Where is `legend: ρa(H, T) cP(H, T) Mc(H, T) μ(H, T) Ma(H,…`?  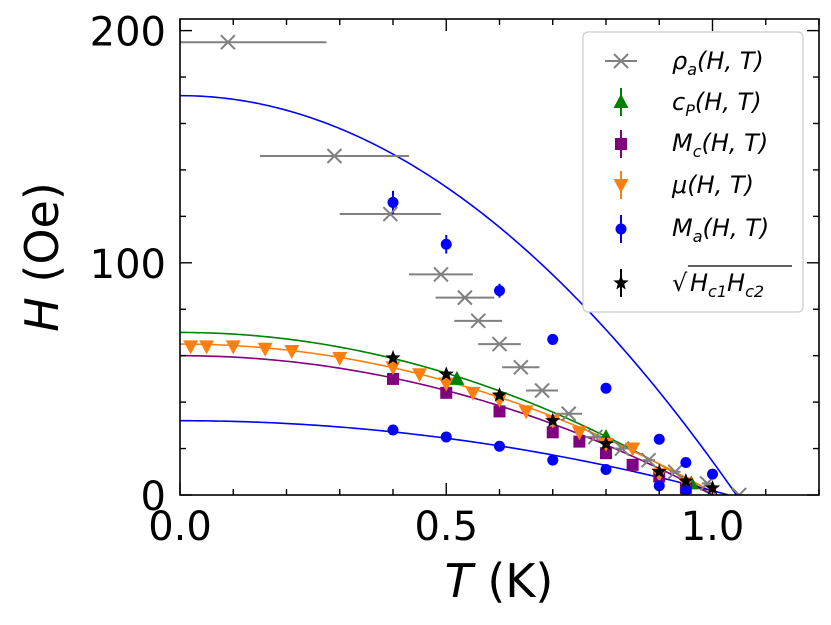 legend: ρa(H, T) cP(H, T) Mc(H, T) μ(H, T) Ma(H,… is located at coordinates (693, 172).